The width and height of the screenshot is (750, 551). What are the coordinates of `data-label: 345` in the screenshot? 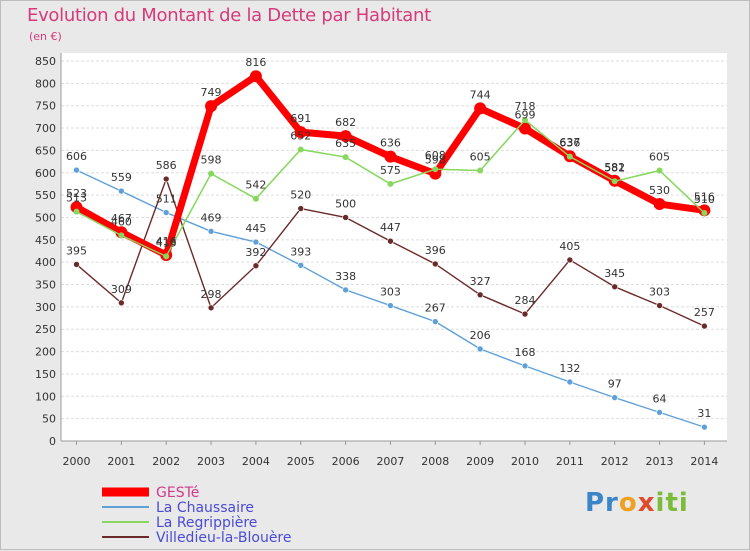 It's located at (614, 273).